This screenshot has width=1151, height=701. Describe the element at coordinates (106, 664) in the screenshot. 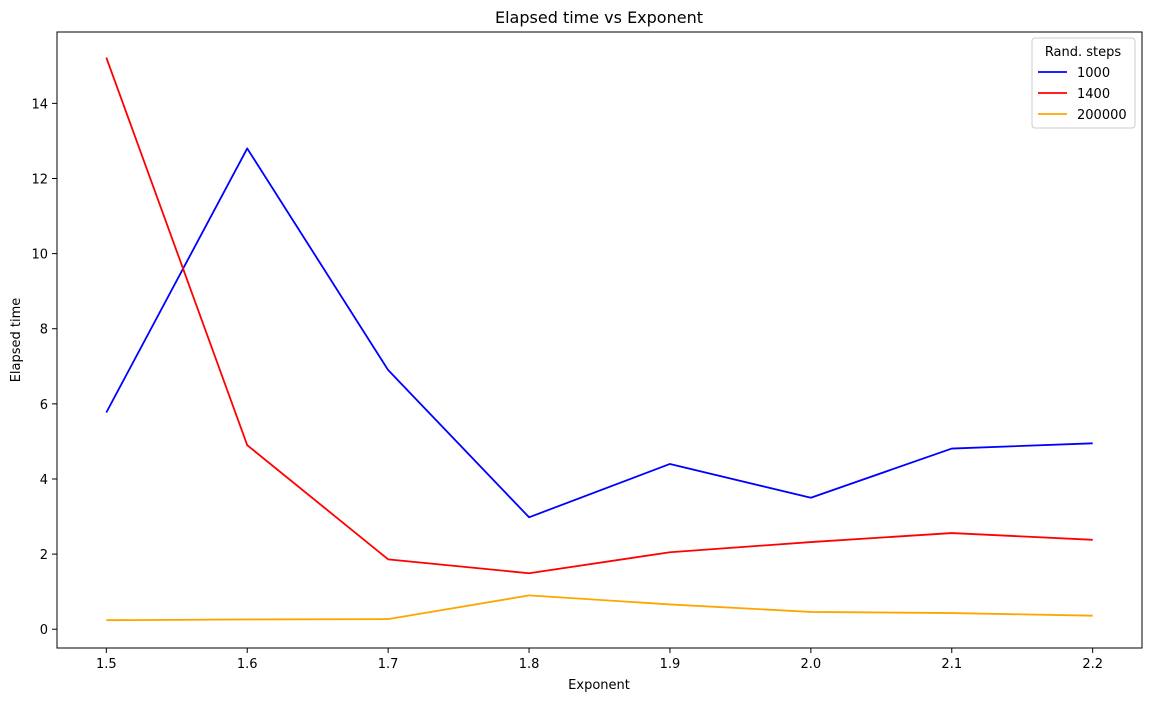

I see `x-tick-label: 1.5` at that location.